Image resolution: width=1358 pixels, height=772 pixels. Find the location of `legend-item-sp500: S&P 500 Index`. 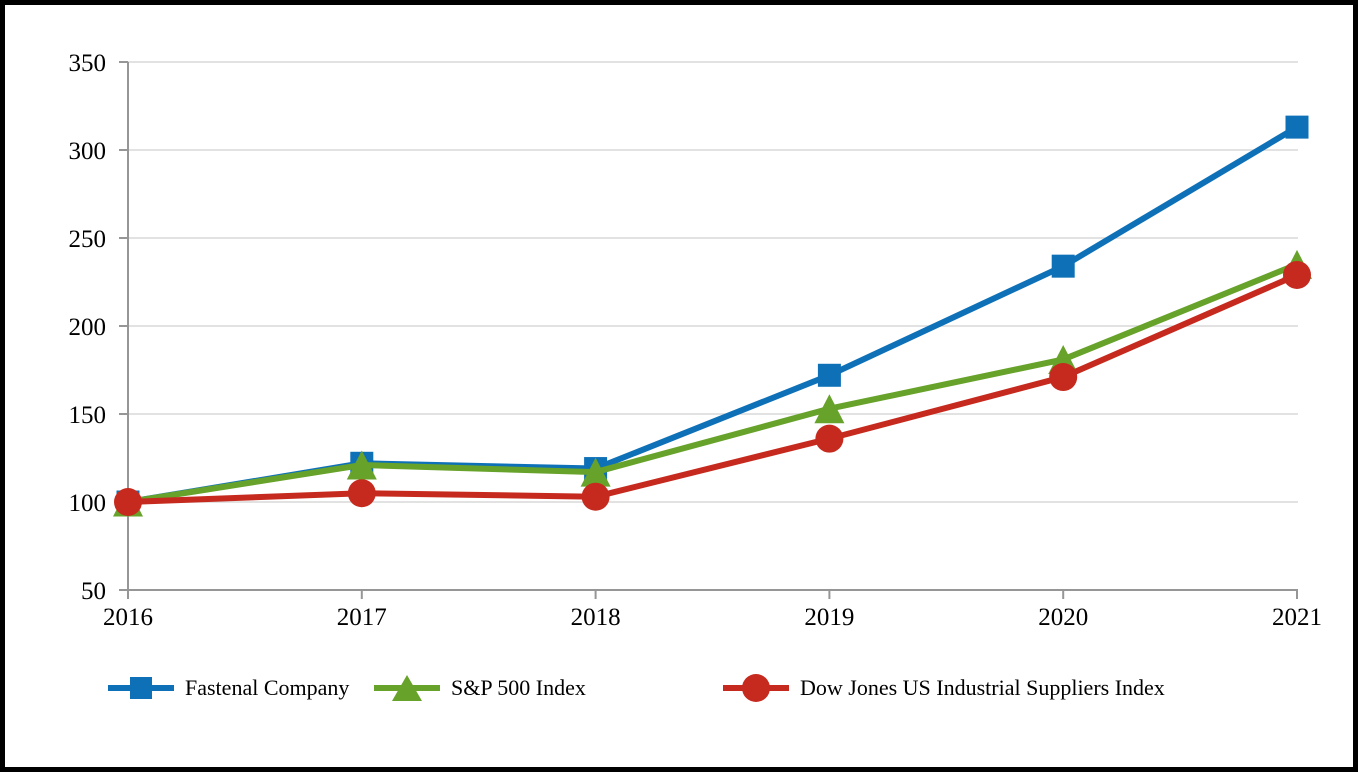

legend-item-sp500: S&P 500 Index is located at coordinates (479, 688).